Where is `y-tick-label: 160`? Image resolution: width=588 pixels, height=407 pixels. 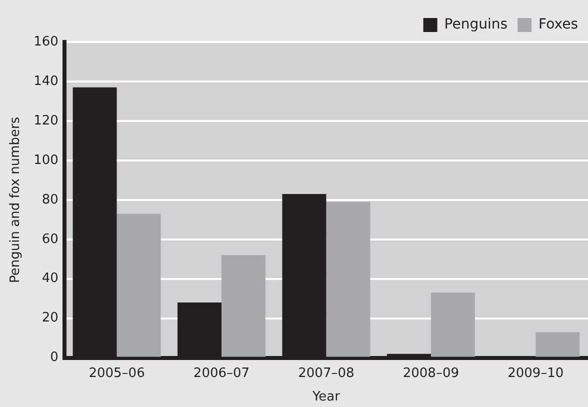 y-tick-label: 160 is located at coordinates (46, 42).